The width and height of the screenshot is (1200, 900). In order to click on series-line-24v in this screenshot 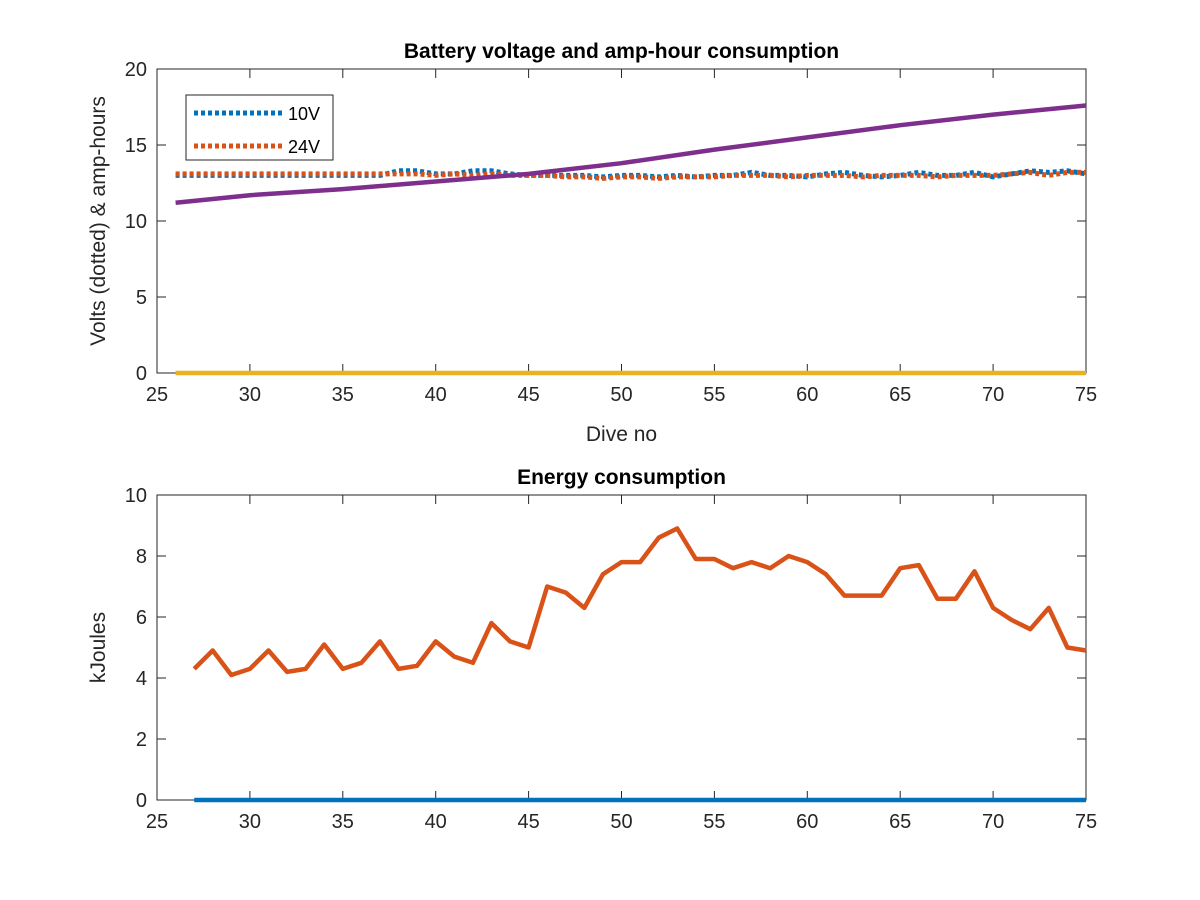, I will do `click(630, 175)`.